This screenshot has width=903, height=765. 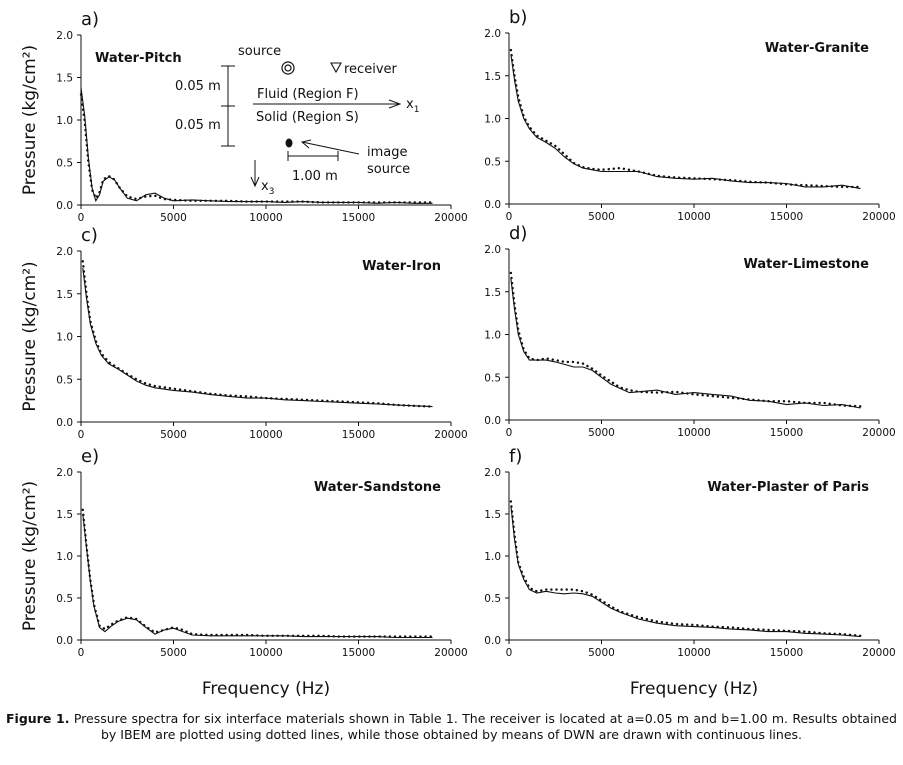 I want to click on caption-label: Figure 1., so click(x=38, y=718).